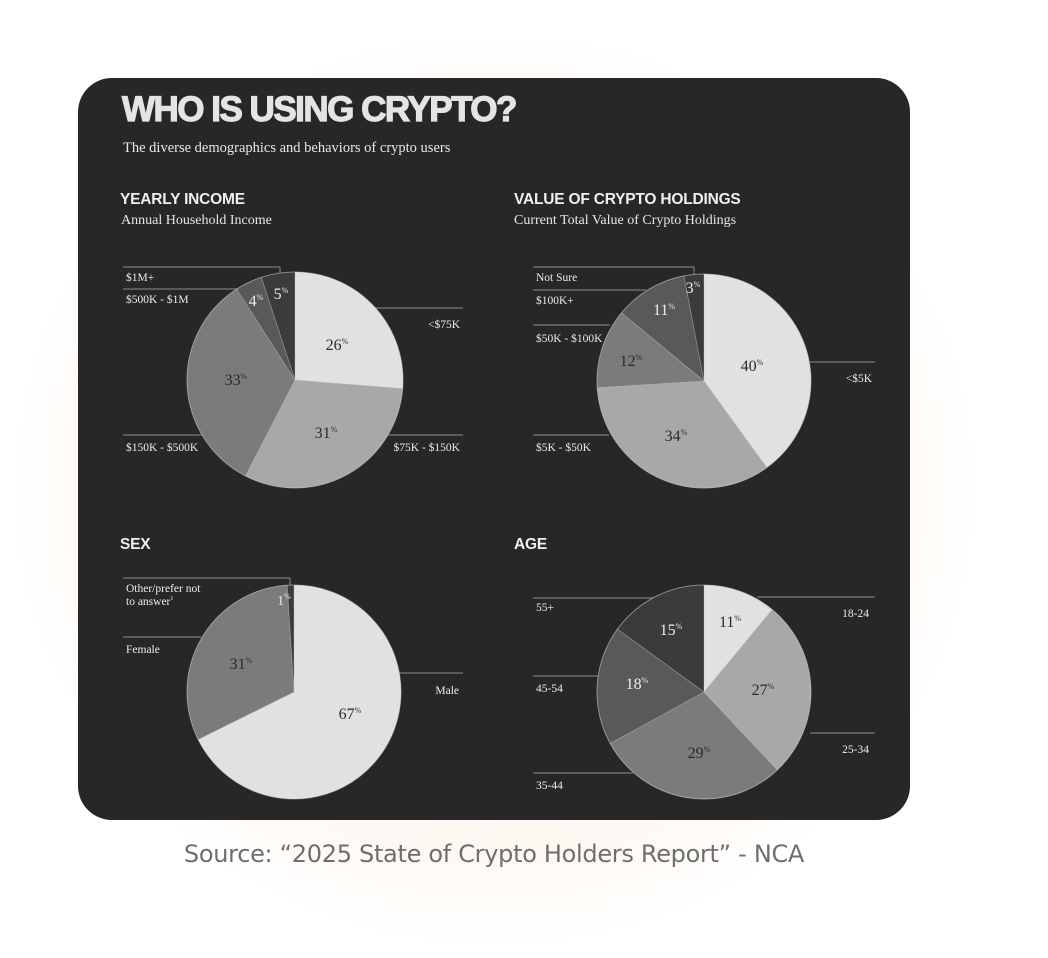  I want to click on slice-category-label: $500K - $1M, so click(157, 299).